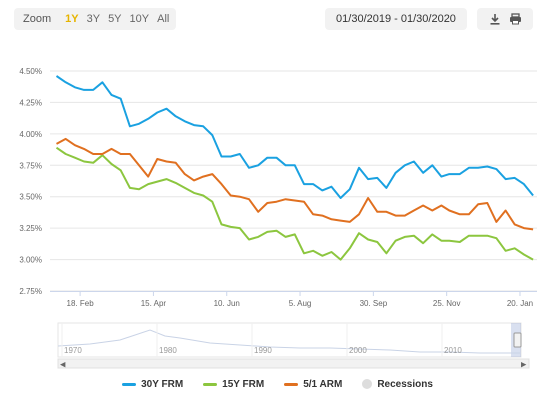 The height and width of the screenshot is (400, 555). What do you see at coordinates (115, 19) in the screenshot?
I see `zoom-5y-button: 5Y` at bounding box center [115, 19].